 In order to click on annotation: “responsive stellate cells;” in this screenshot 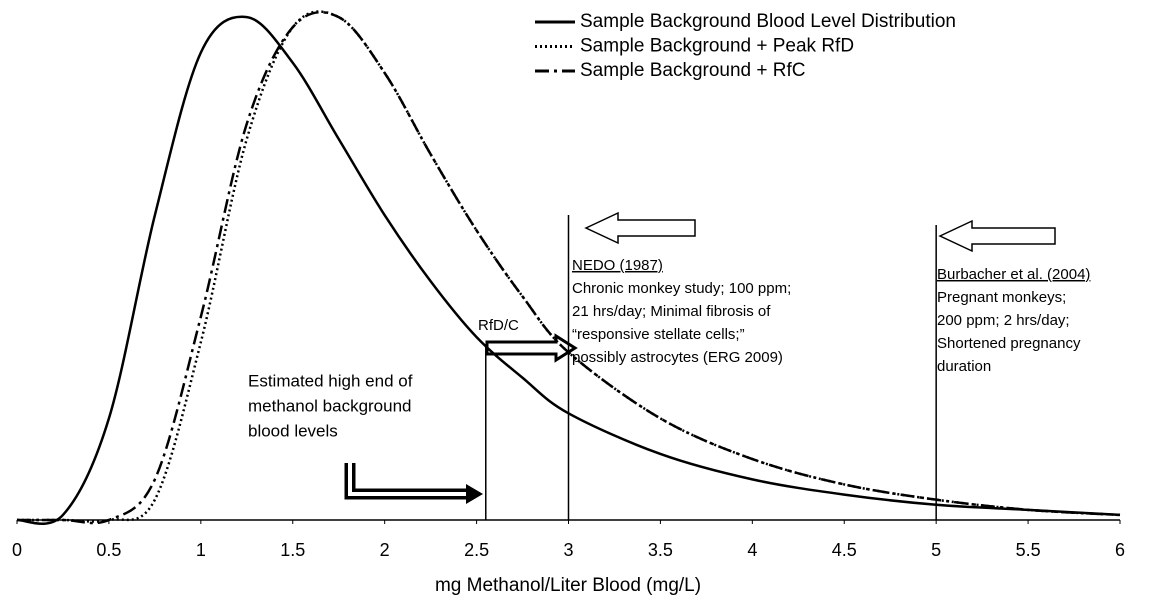, I will do `click(658, 334)`.